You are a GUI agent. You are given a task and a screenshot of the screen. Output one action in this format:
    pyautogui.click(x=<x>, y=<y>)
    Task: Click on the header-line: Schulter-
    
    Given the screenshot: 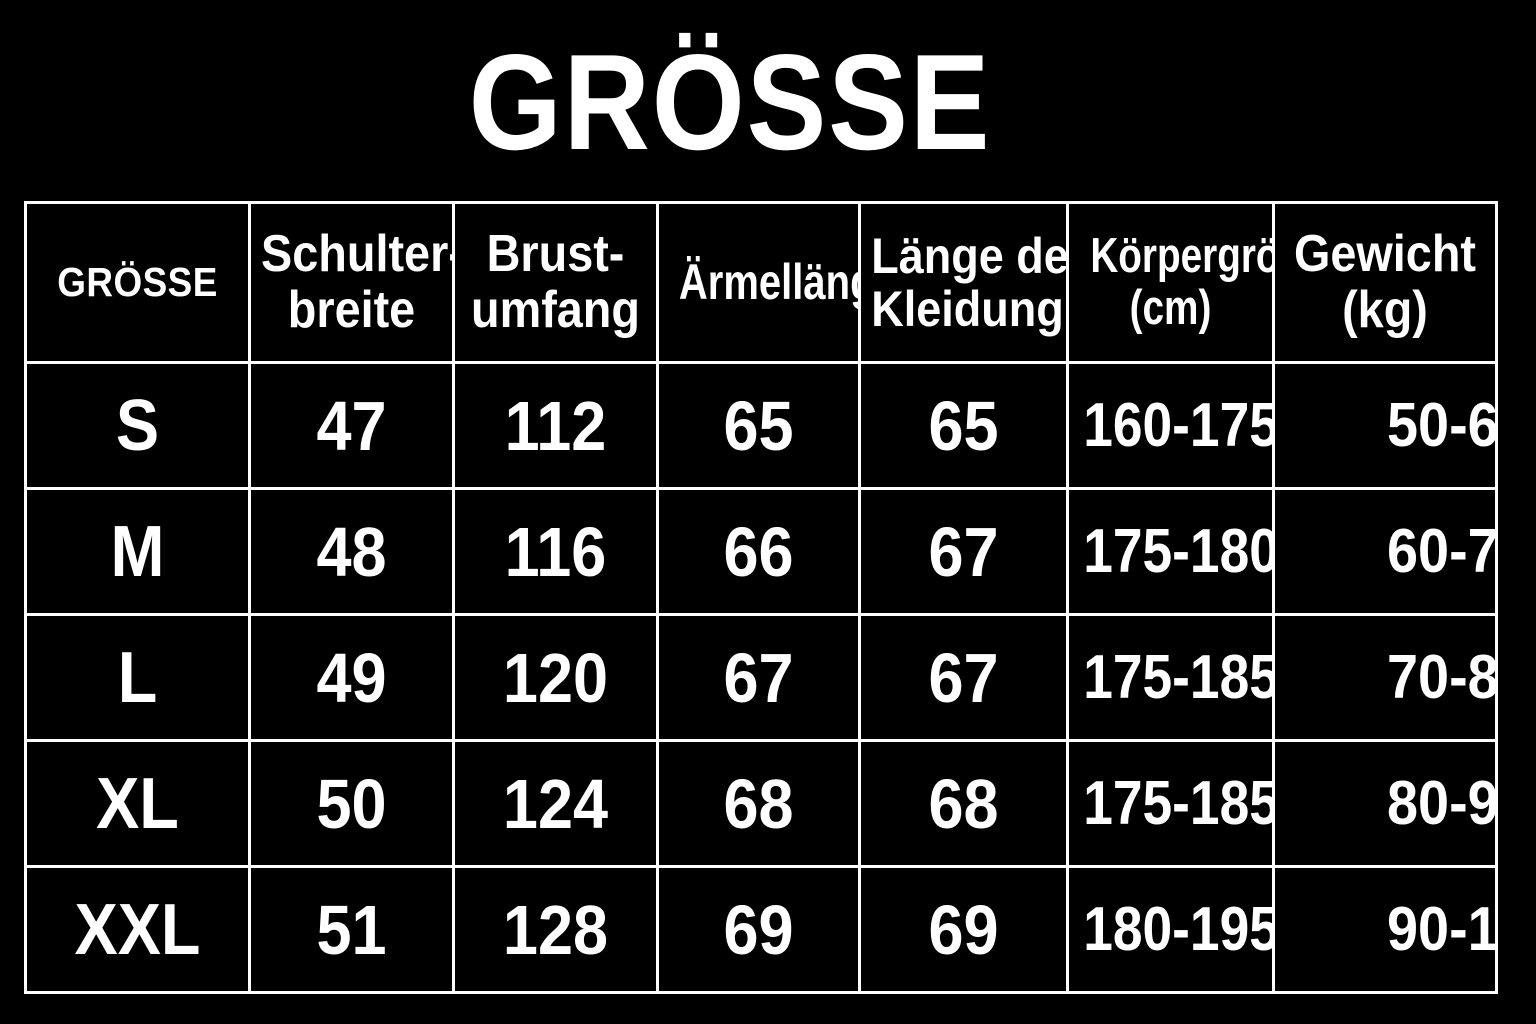 What is the action you would take?
    pyautogui.click(x=357, y=254)
    